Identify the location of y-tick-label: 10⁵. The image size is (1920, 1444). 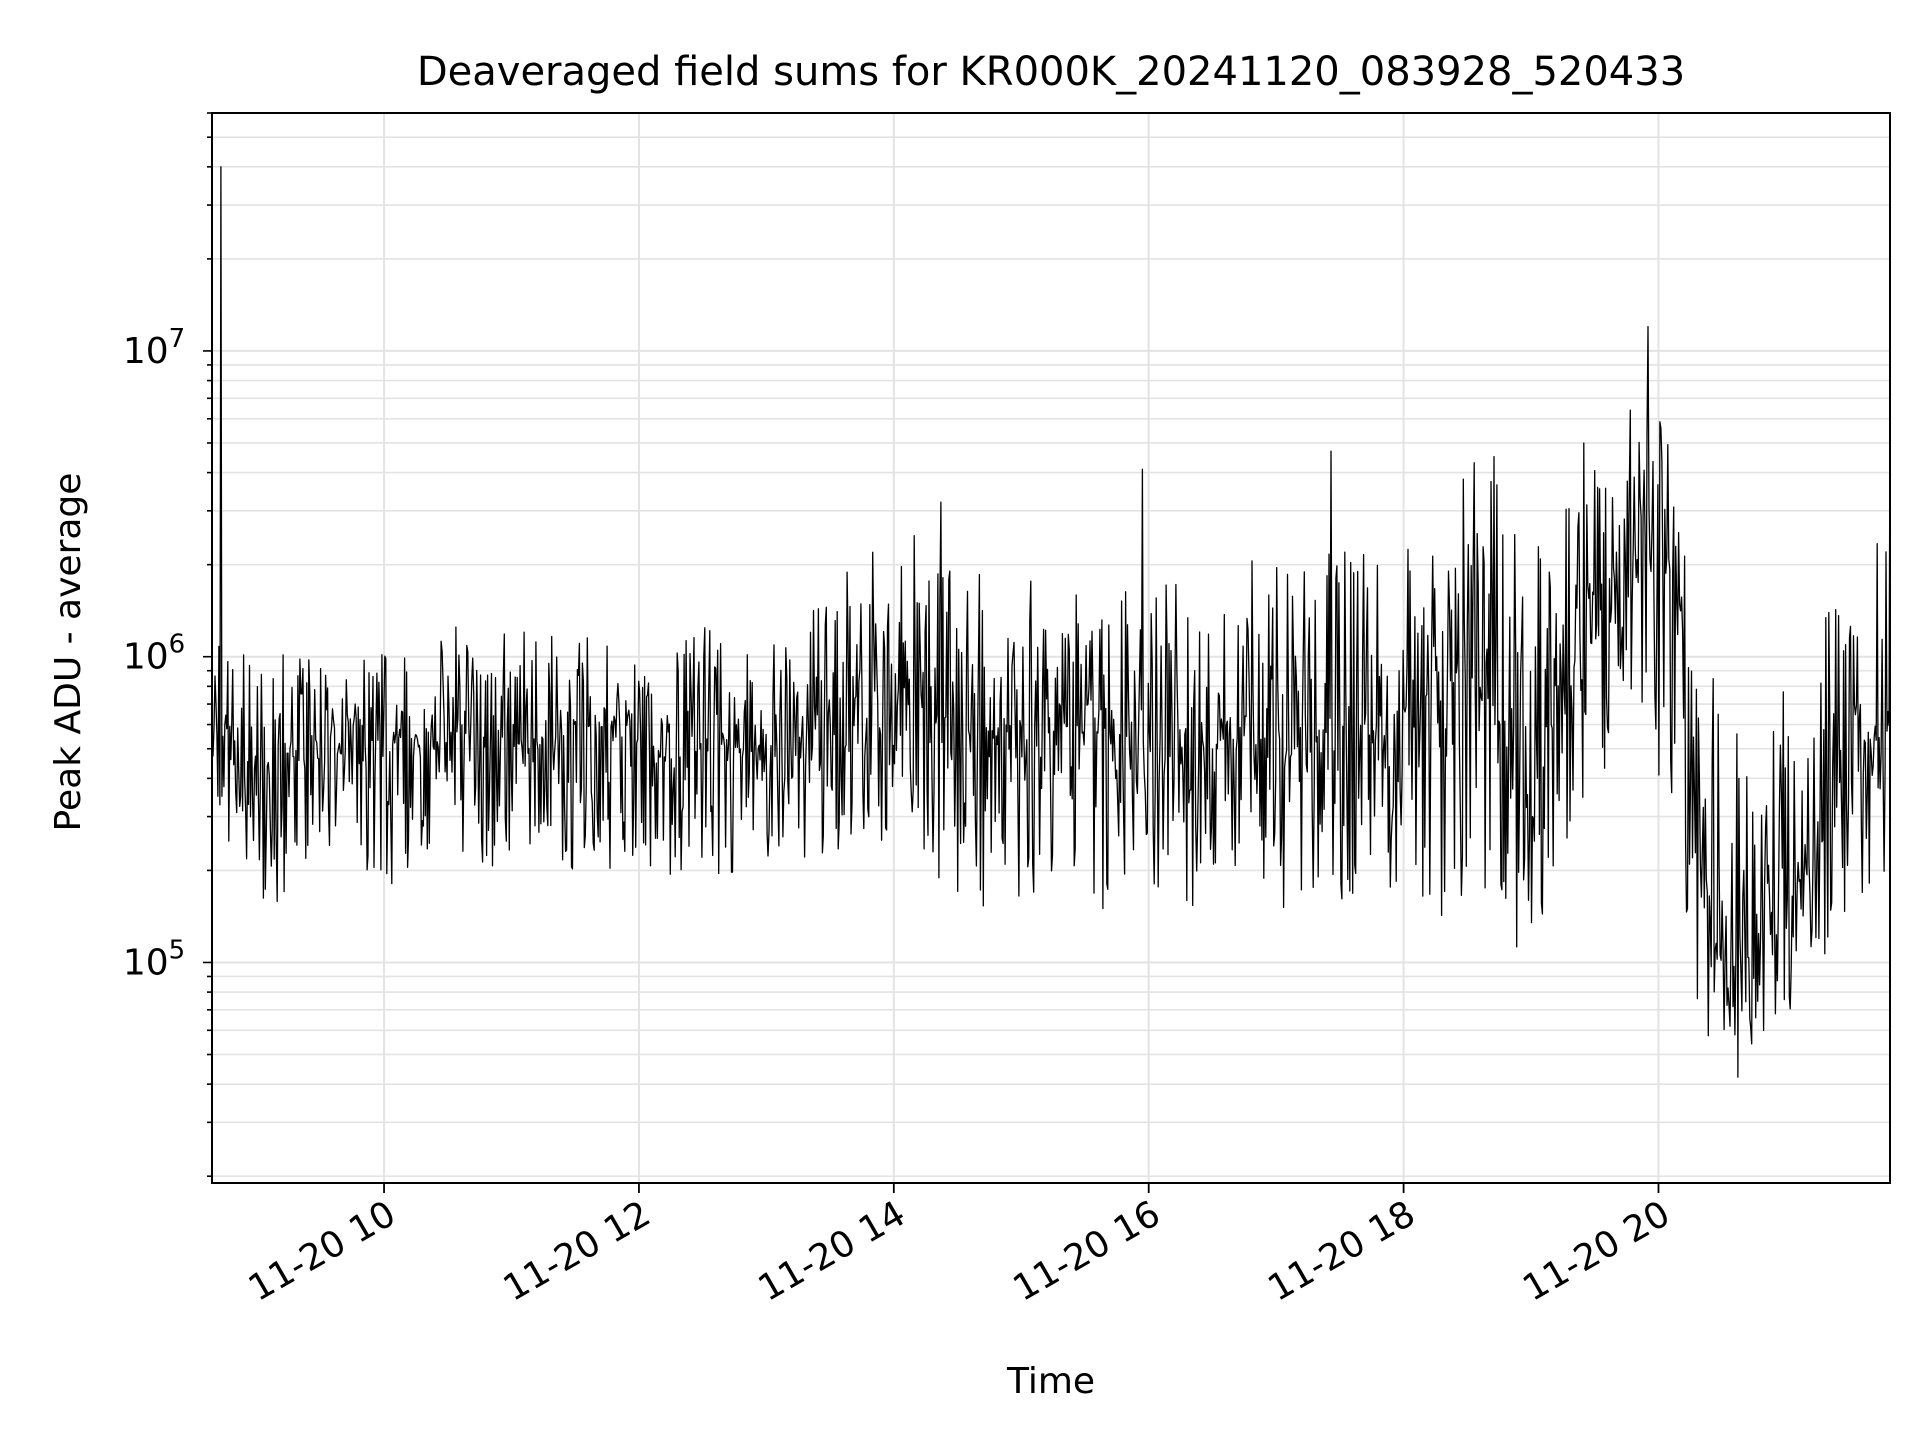
(154, 959).